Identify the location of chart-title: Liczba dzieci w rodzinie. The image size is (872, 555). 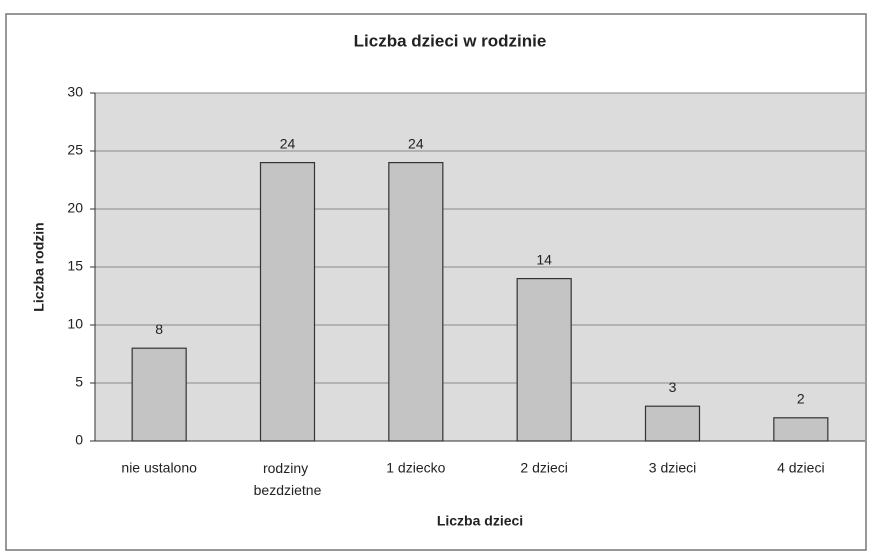
(450, 40).